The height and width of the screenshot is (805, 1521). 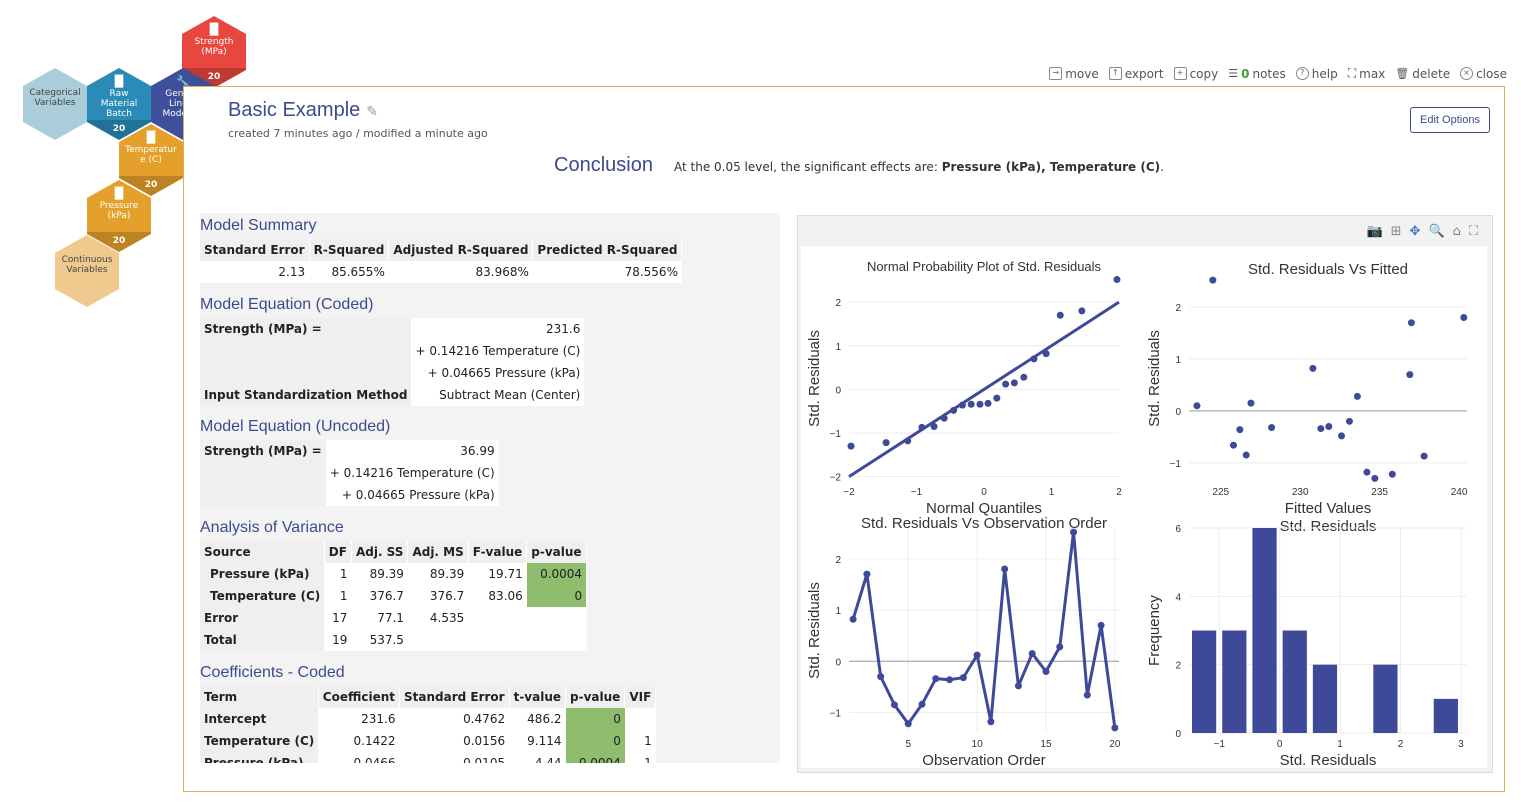 I want to click on node-raw: ▐▌ Raw Material Batch 20, so click(x=119, y=104).